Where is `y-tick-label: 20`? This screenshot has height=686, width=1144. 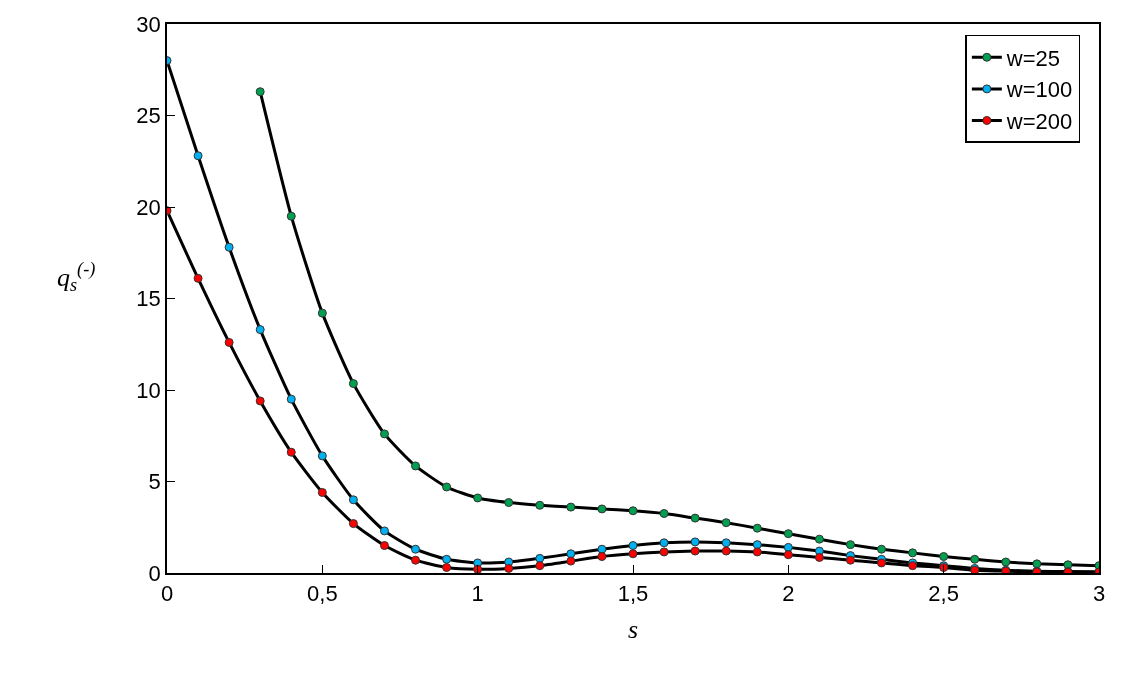
y-tick-label: 20 is located at coordinates (148, 207).